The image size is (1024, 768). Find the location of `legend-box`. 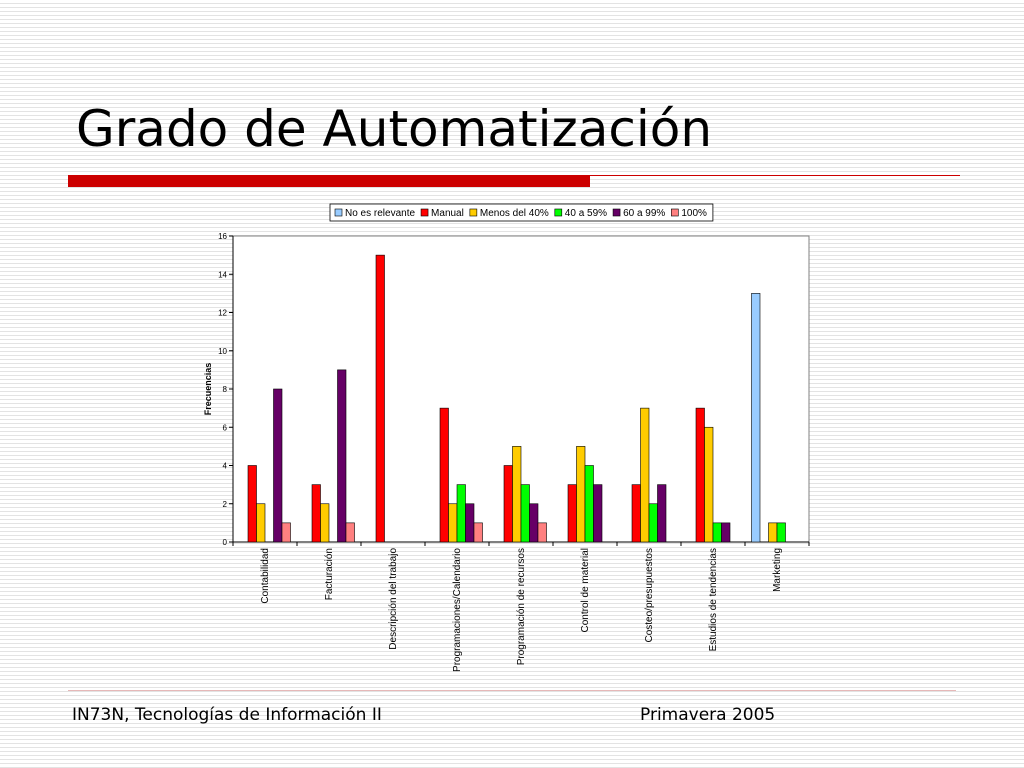

legend-box is located at coordinates (521, 212).